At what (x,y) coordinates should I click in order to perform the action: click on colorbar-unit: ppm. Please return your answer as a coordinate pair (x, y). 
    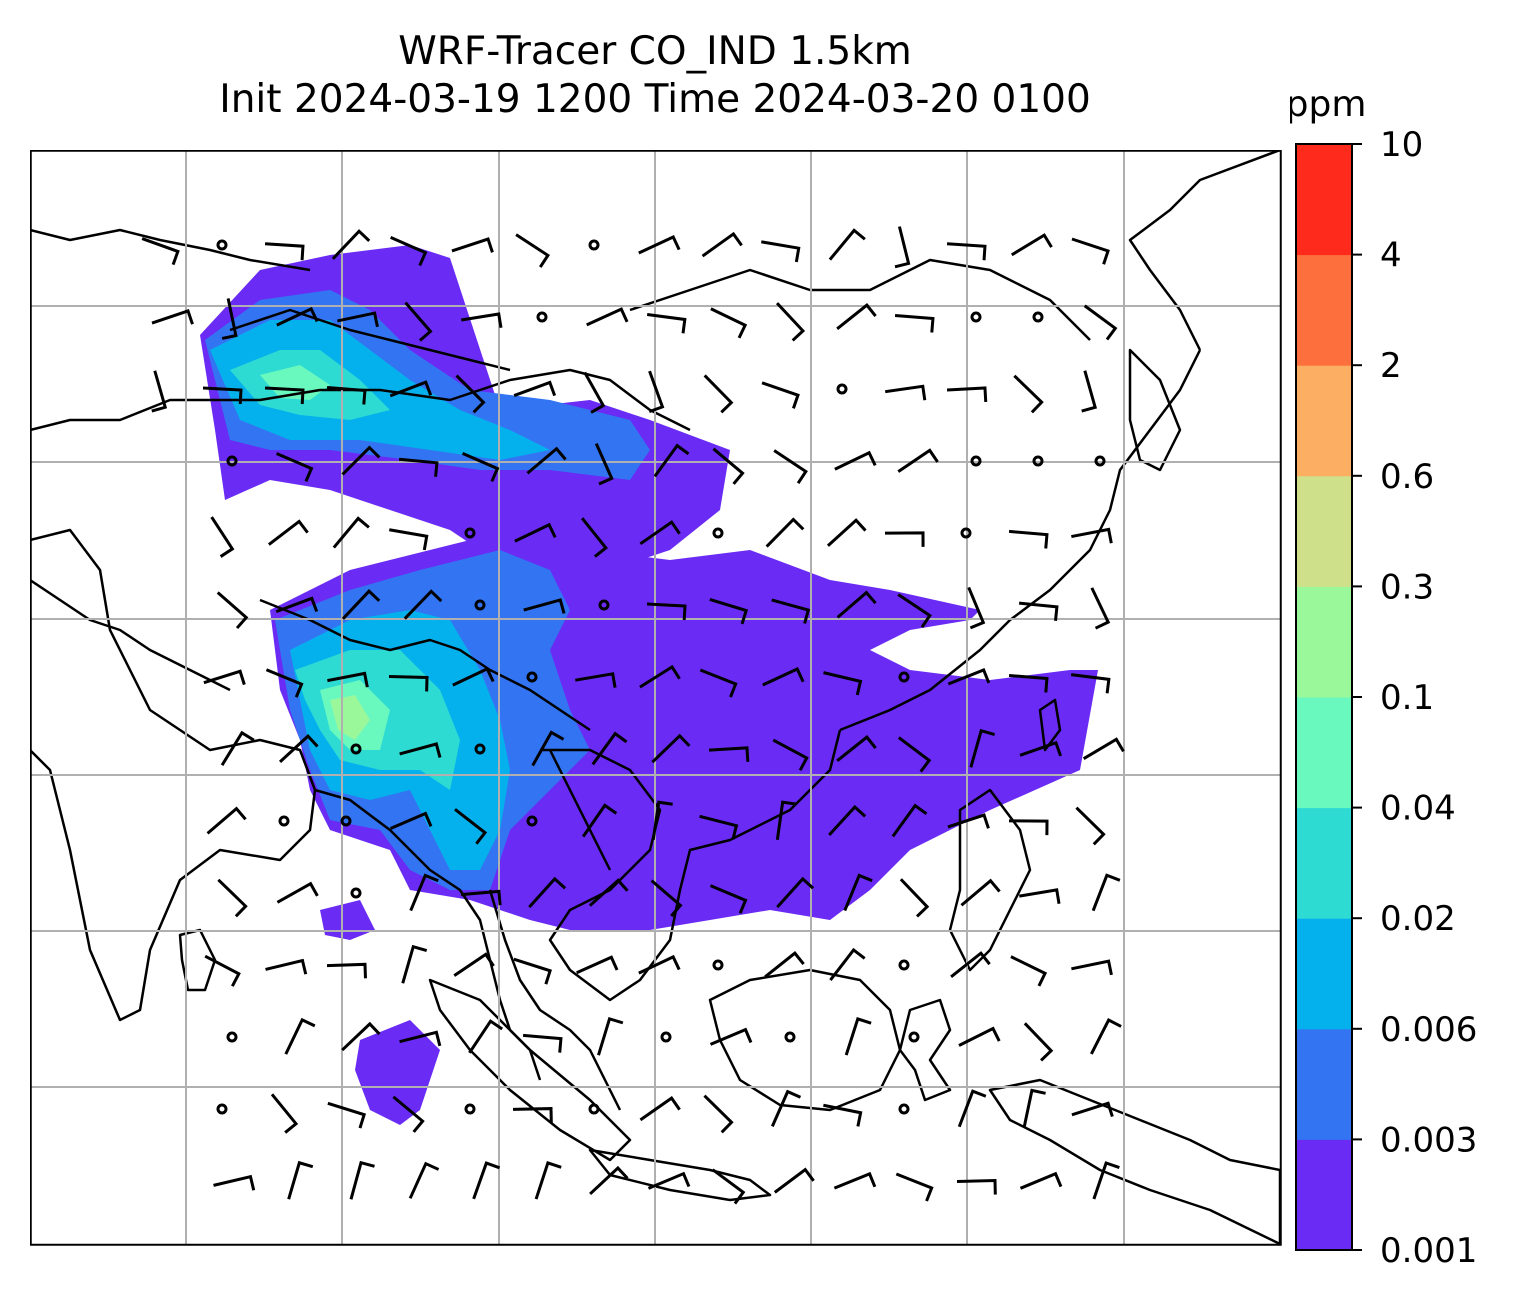
    Looking at the image, I should click on (1328, 104).